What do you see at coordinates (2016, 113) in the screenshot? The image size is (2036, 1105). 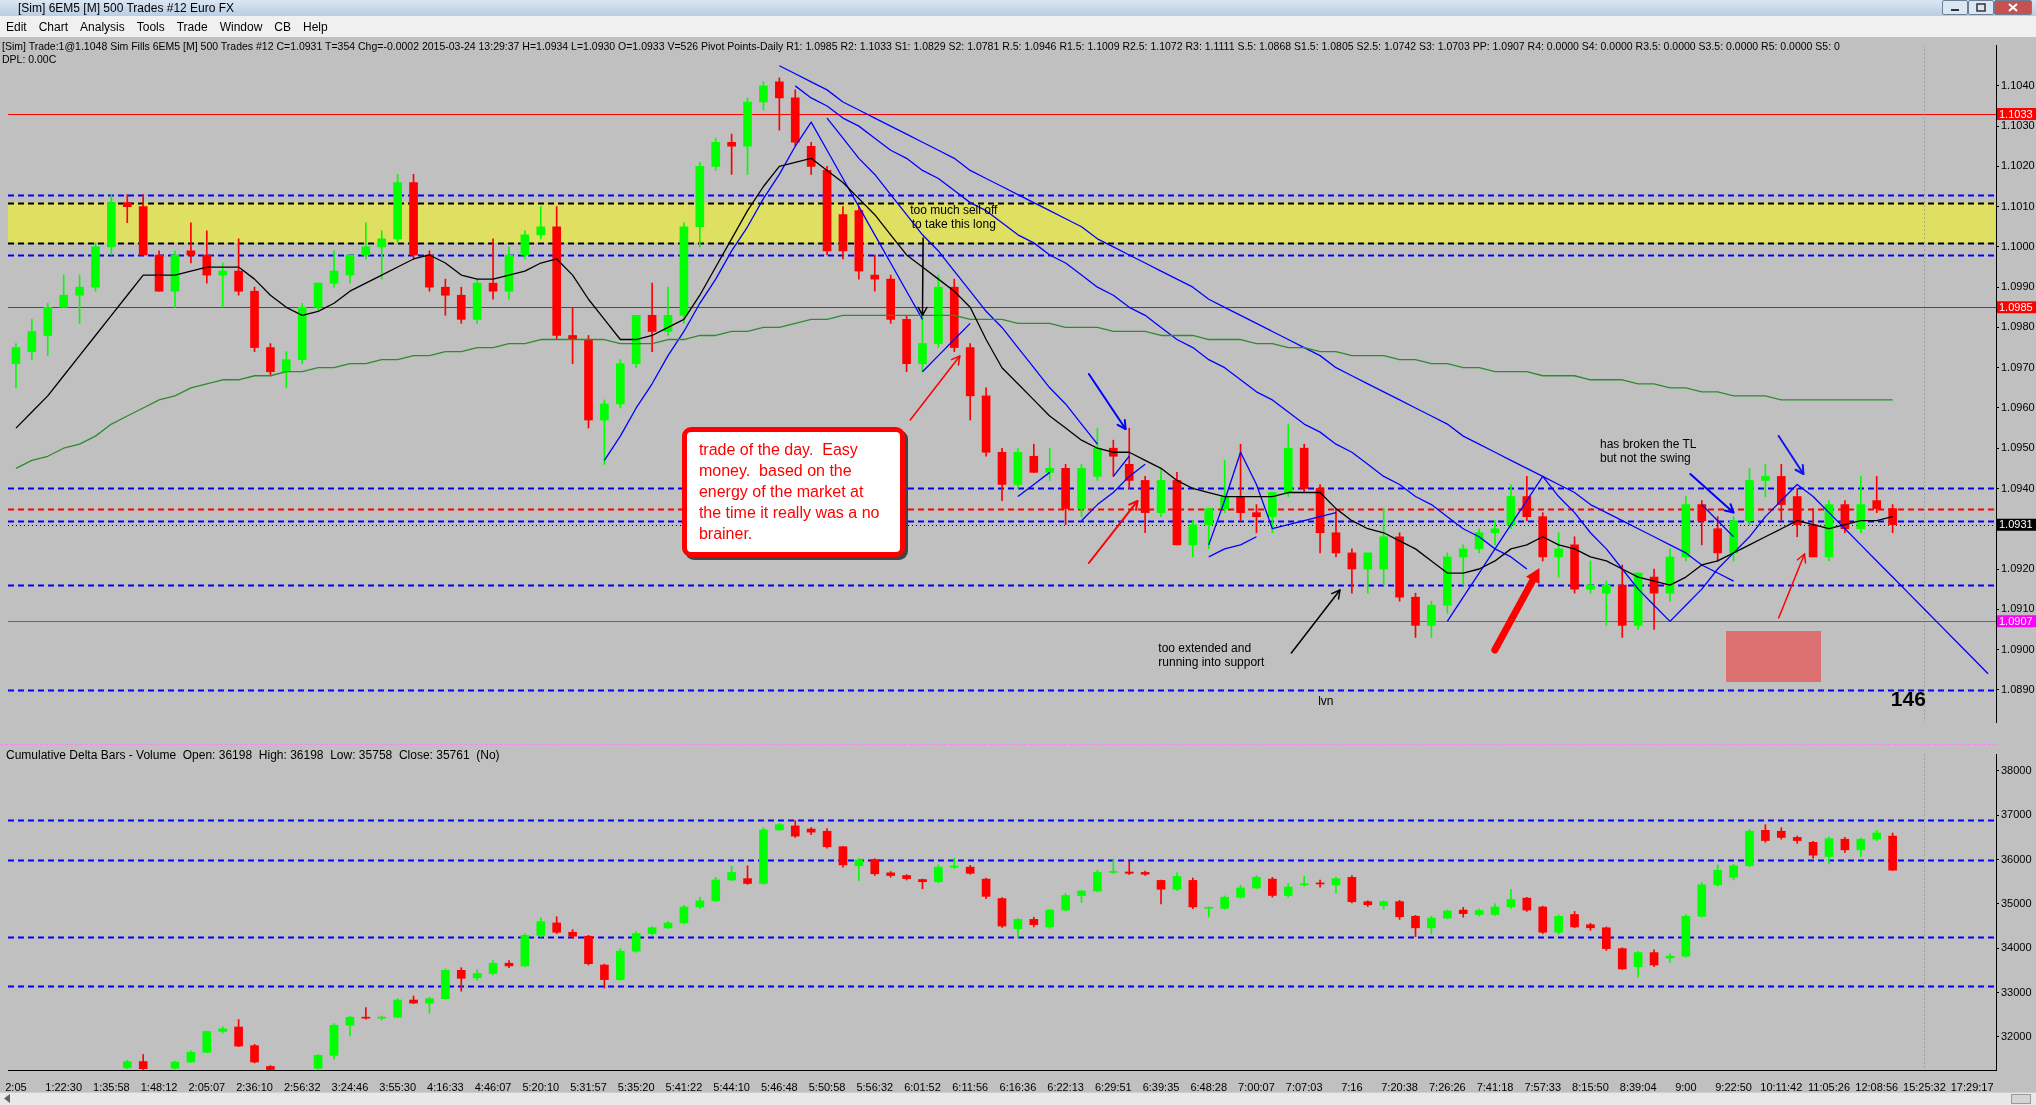 I see `ref-line-label: 1.1033` at bounding box center [2016, 113].